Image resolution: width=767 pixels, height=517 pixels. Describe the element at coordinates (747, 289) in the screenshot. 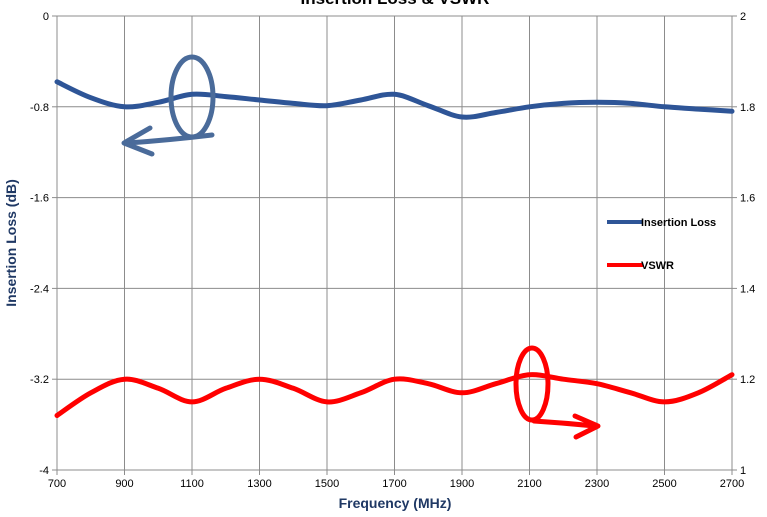

I see `y-right-tick-label: 1.4` at that location.